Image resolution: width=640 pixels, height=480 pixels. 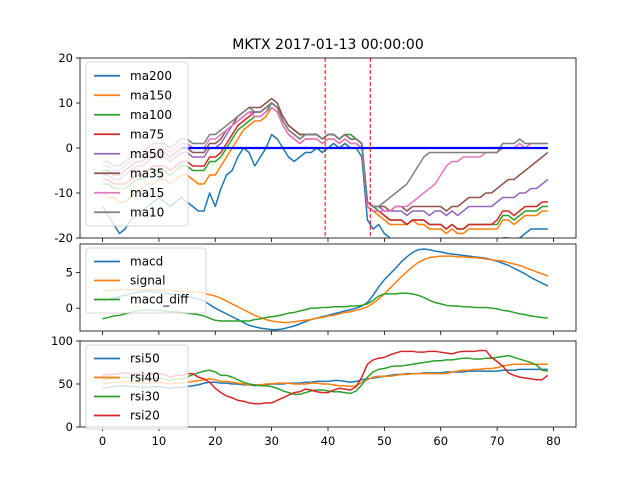 I want to click on legend: macd signal macd_diff, so click(x=146, y=280).